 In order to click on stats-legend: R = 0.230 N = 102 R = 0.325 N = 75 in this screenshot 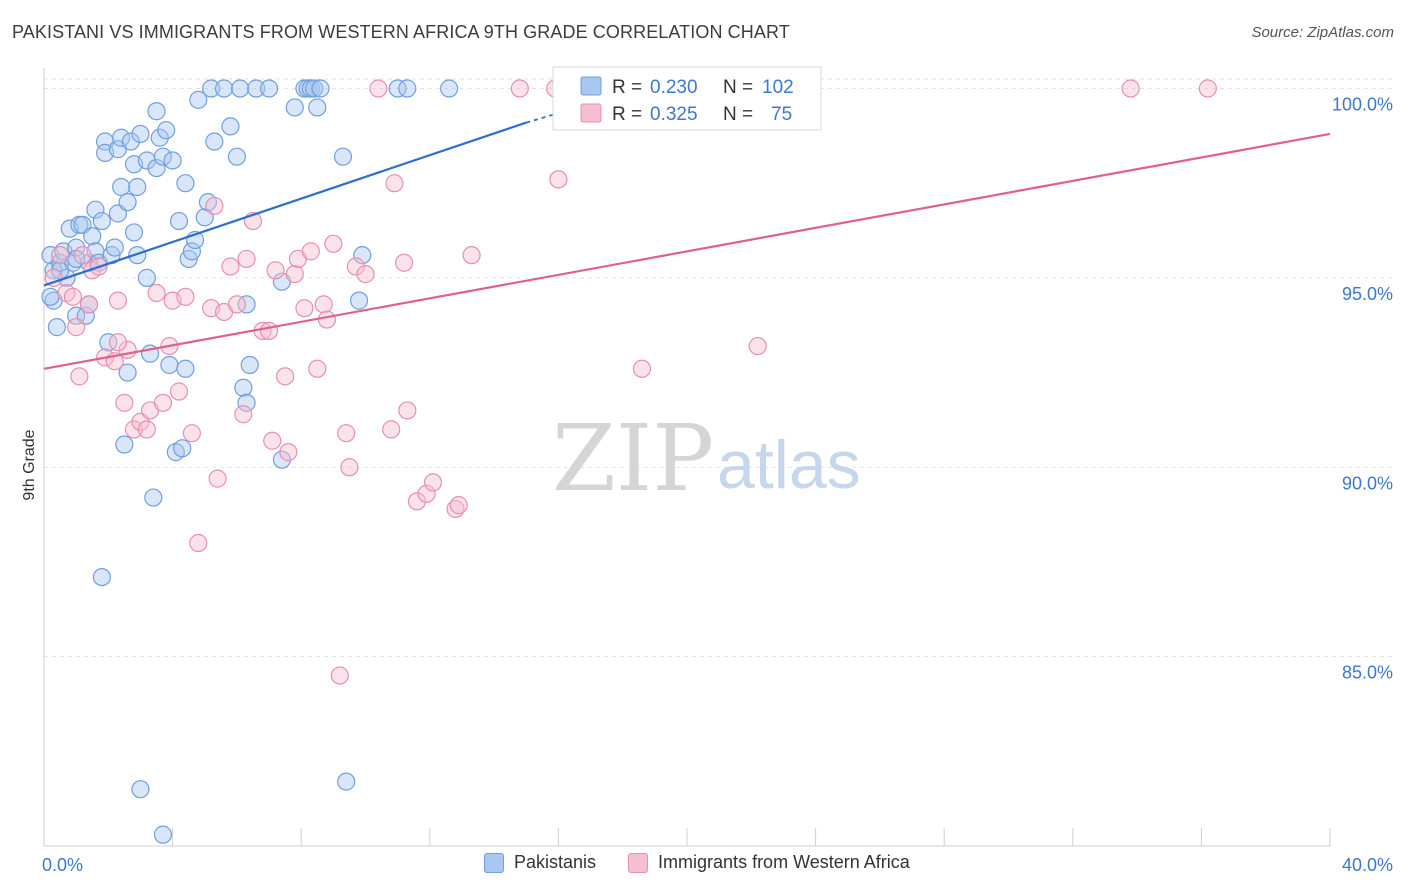, I will do `click(687, 98)`.